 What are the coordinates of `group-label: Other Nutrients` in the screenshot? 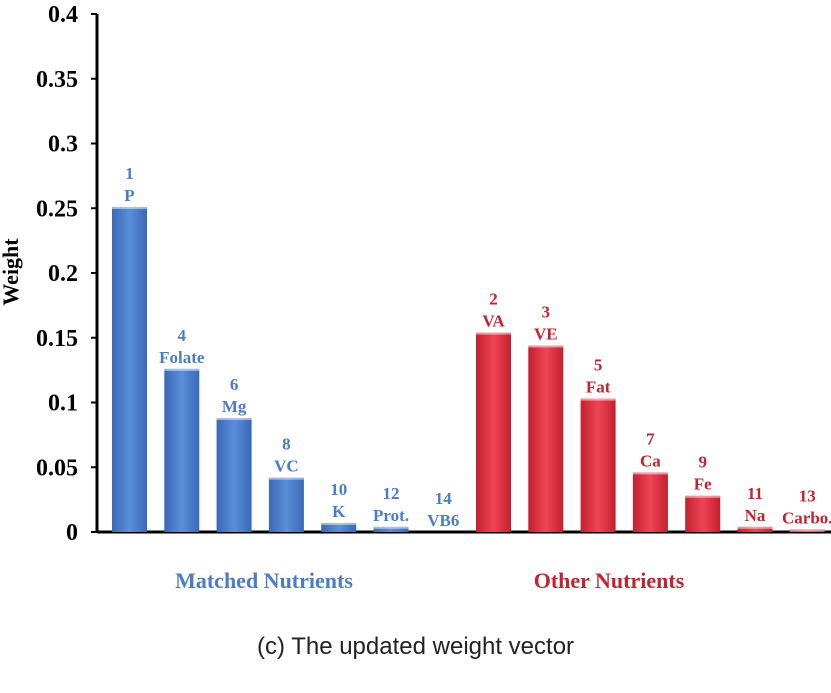 It's located at (609, 580).